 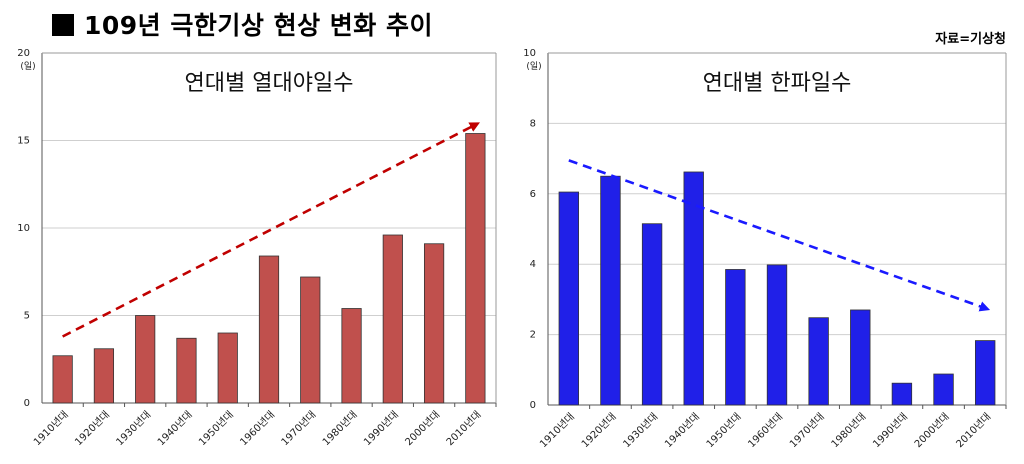 I want to click on y-tick-label: 8, so click(x=533, y=123).